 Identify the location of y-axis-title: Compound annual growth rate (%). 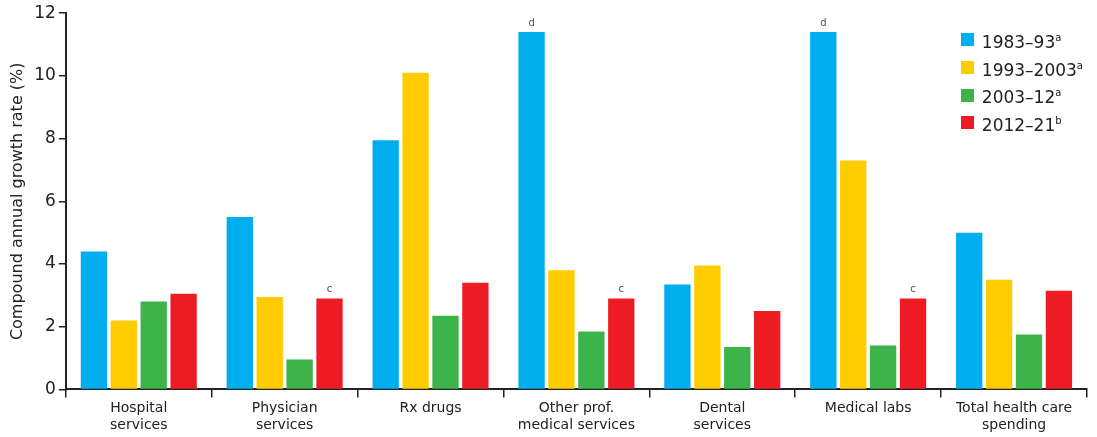
(16, 201).